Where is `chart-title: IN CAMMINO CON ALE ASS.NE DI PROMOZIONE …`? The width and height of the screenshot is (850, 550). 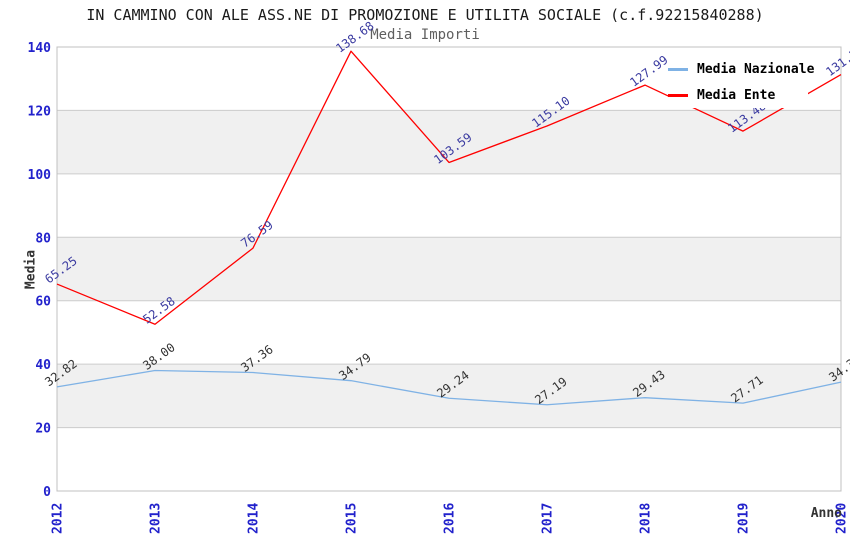 chart-title: IN CAMMINO CON ALE ASS.NE DI PROMOZIONE … is located at coordinates (425, 15).